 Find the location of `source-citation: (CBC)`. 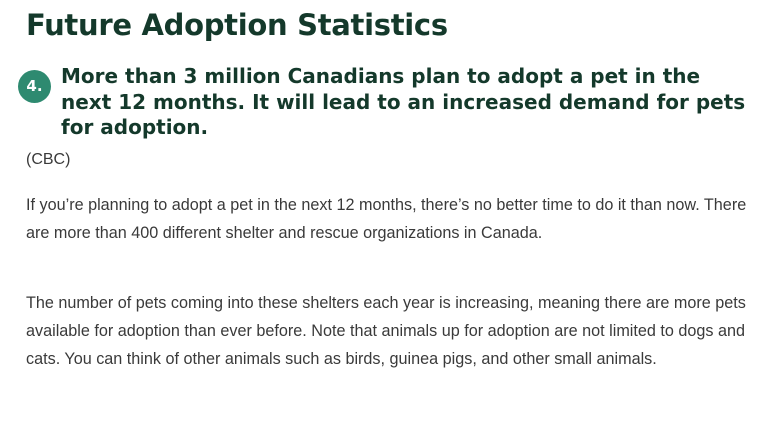

source-citation: (CBC) is located at coordinates (48, 159).